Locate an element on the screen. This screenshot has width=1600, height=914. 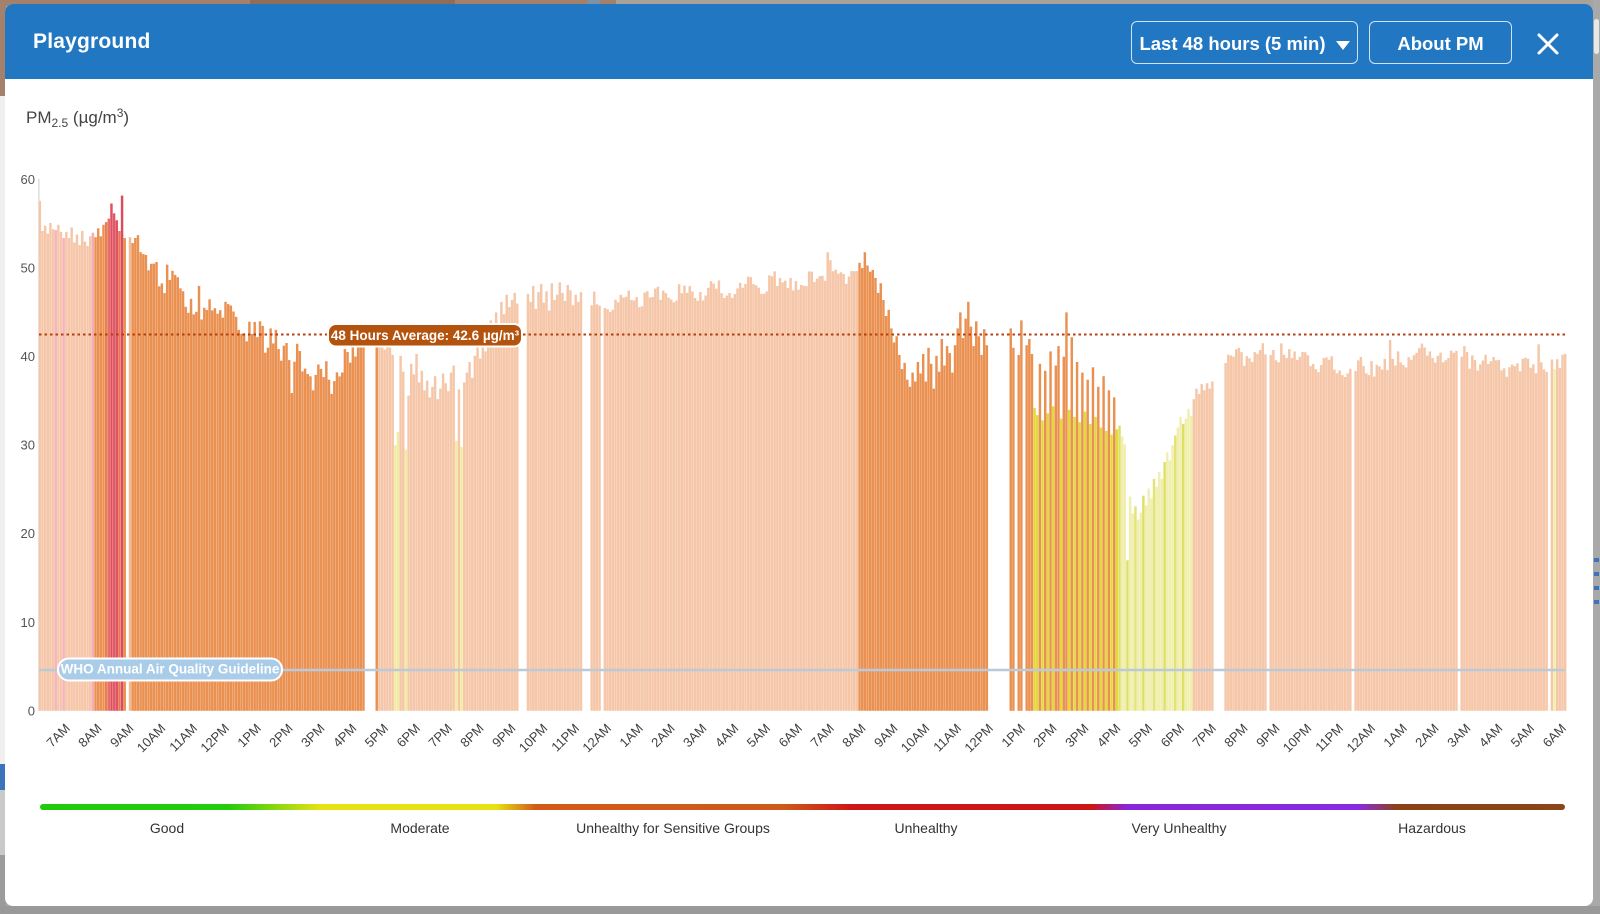
svg-text: 0 is located at coordinates (31, 710).